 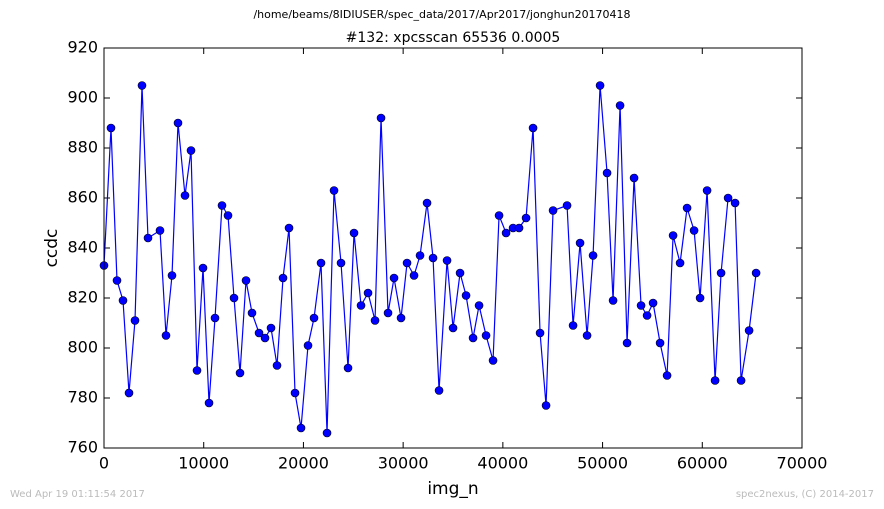 I want to click on y-tick-label: 900, so click(x=82, y=97).